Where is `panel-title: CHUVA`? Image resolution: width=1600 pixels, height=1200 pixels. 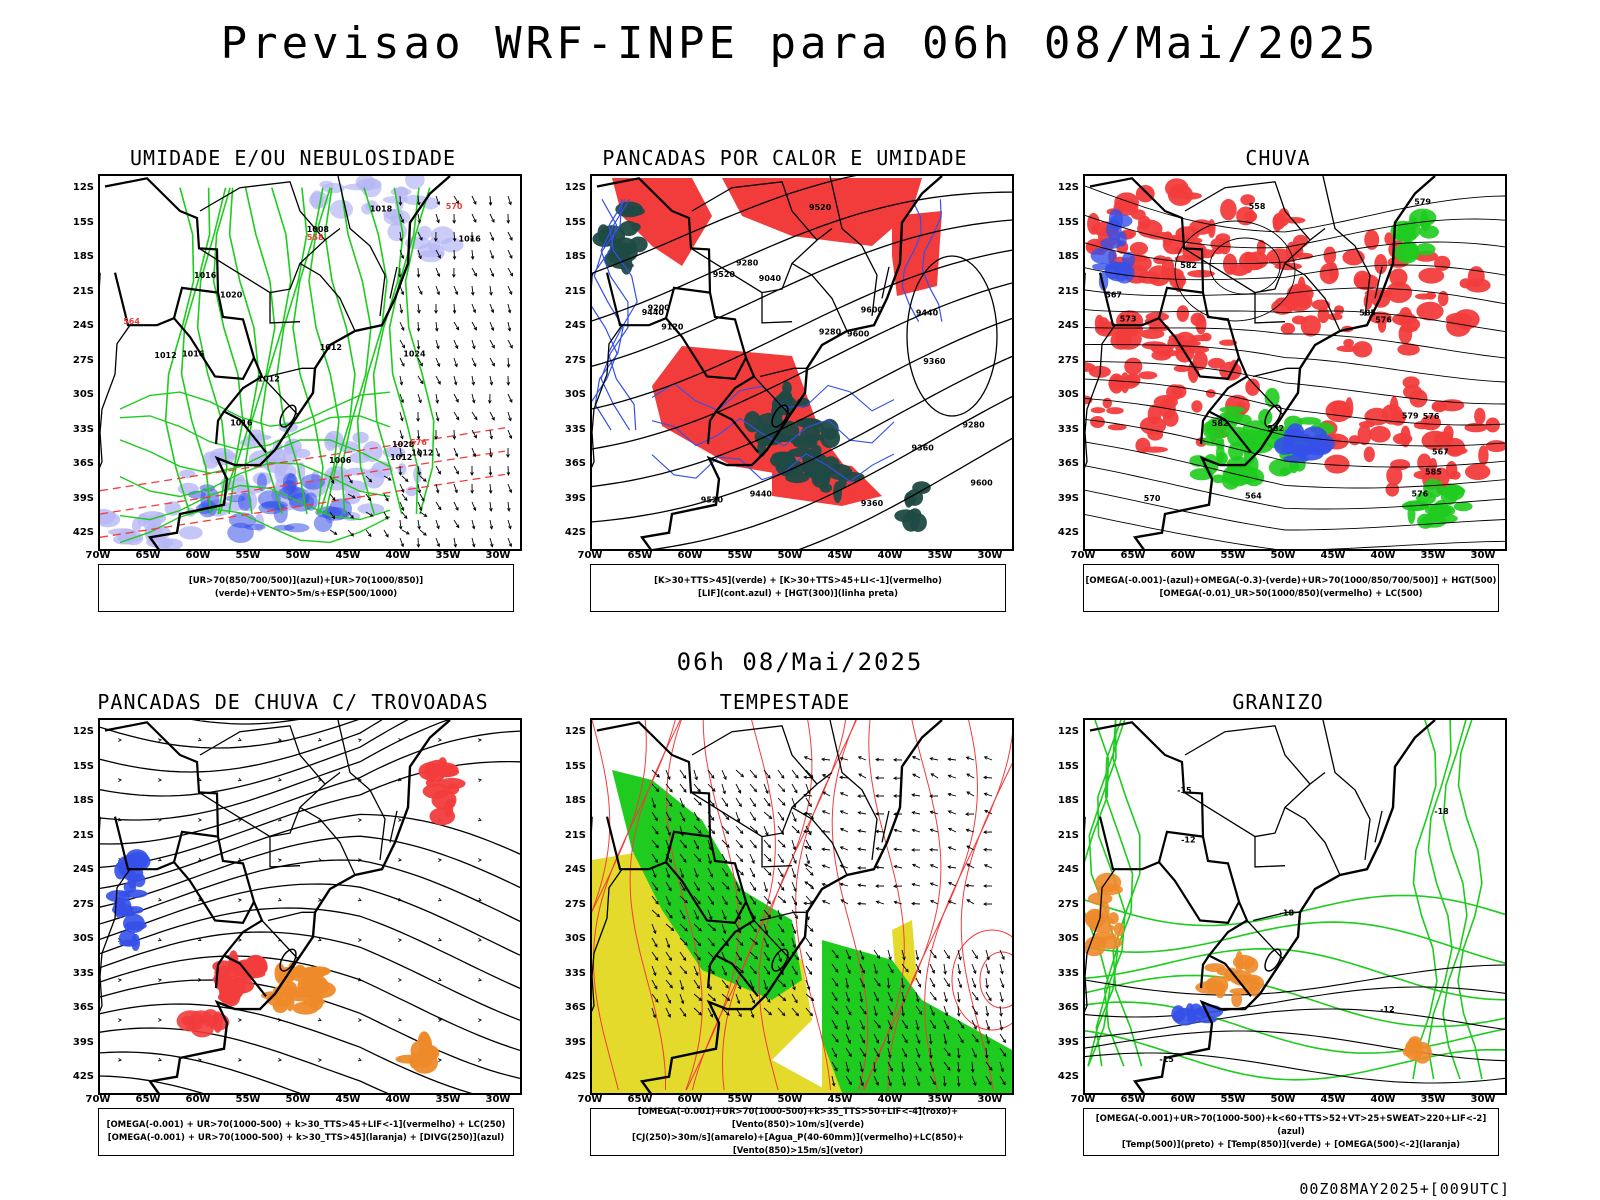
panel-title: CHUVA is located at coordinates (1278, 158).